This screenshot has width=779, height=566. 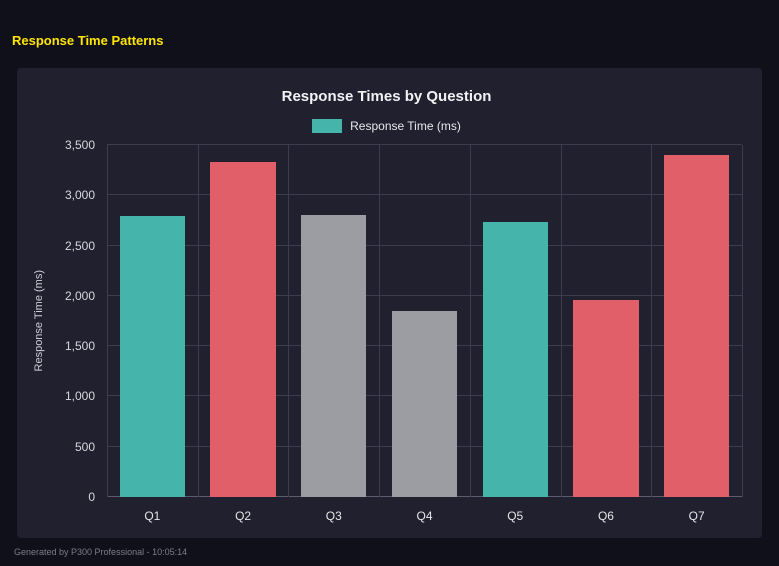 What do you see at coordinates (696, 516) in the screenshot?
I see `x-tick-label: Q7` at bounding box center [696, 516].